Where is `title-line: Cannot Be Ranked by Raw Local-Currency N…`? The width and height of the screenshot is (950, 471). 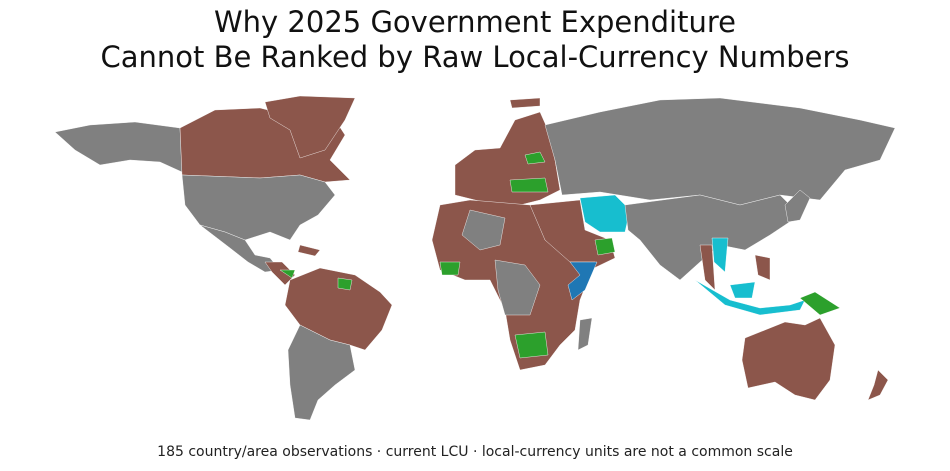 title-line: Cannot Be Ranked by Raw Local-Currency N… is located at coordinates (474, 57).